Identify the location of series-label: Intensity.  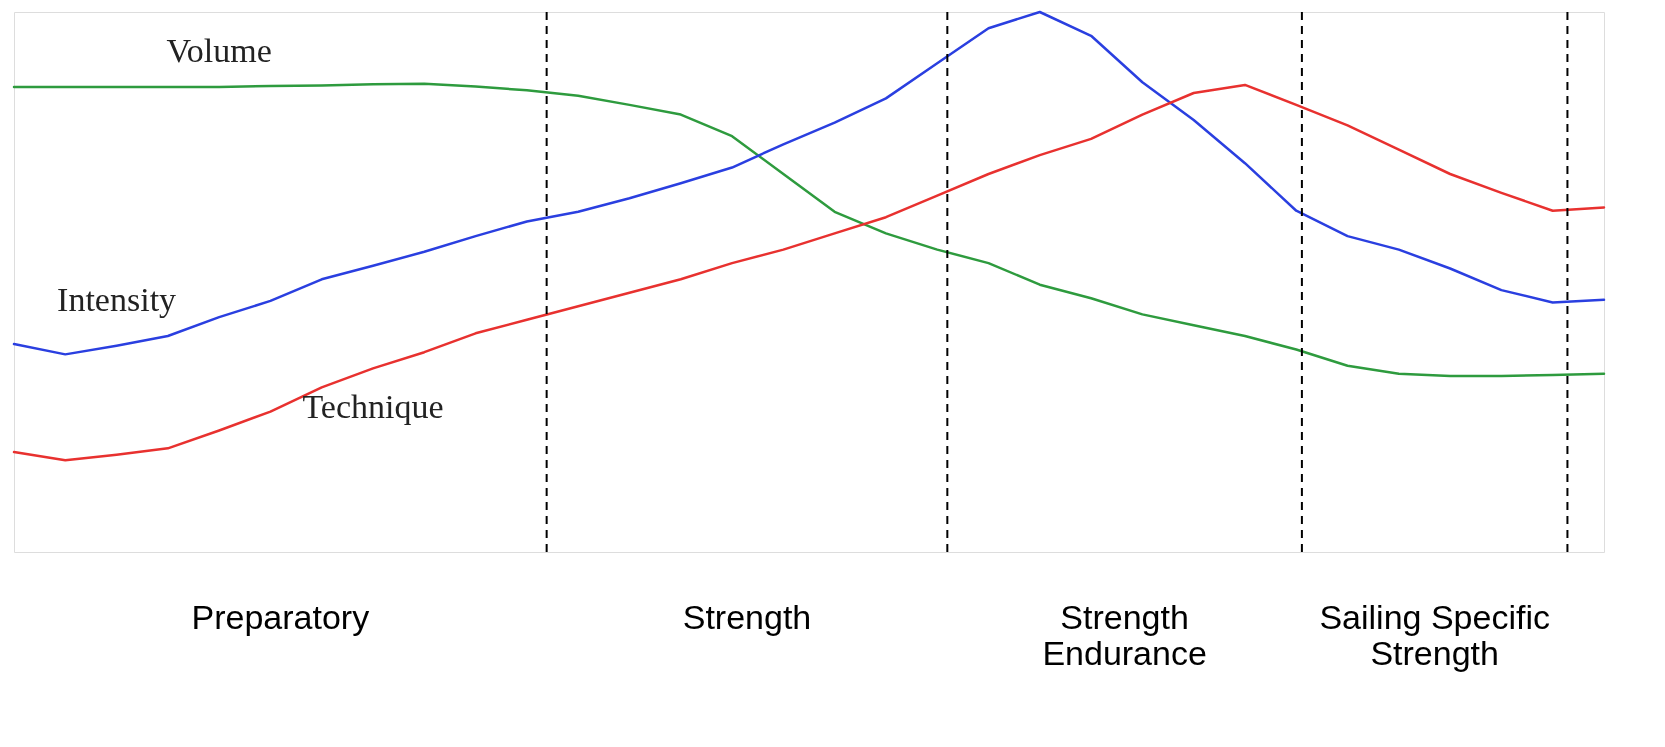
(117, 299).